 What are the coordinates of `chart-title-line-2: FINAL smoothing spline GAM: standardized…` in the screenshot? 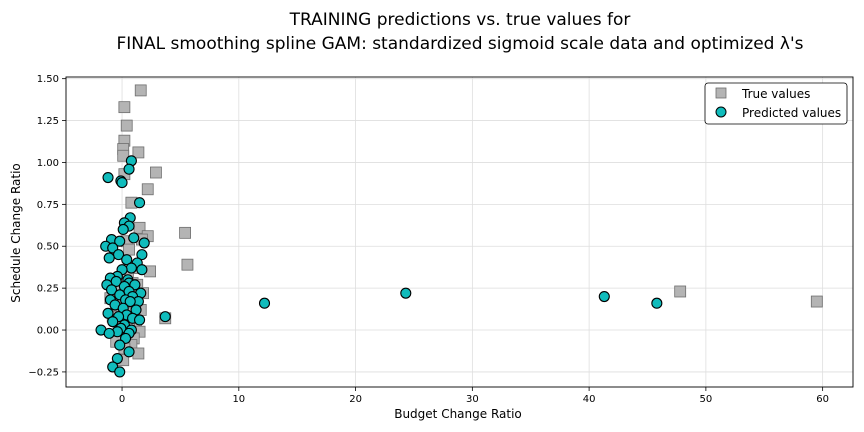 It's located at (460, 44).